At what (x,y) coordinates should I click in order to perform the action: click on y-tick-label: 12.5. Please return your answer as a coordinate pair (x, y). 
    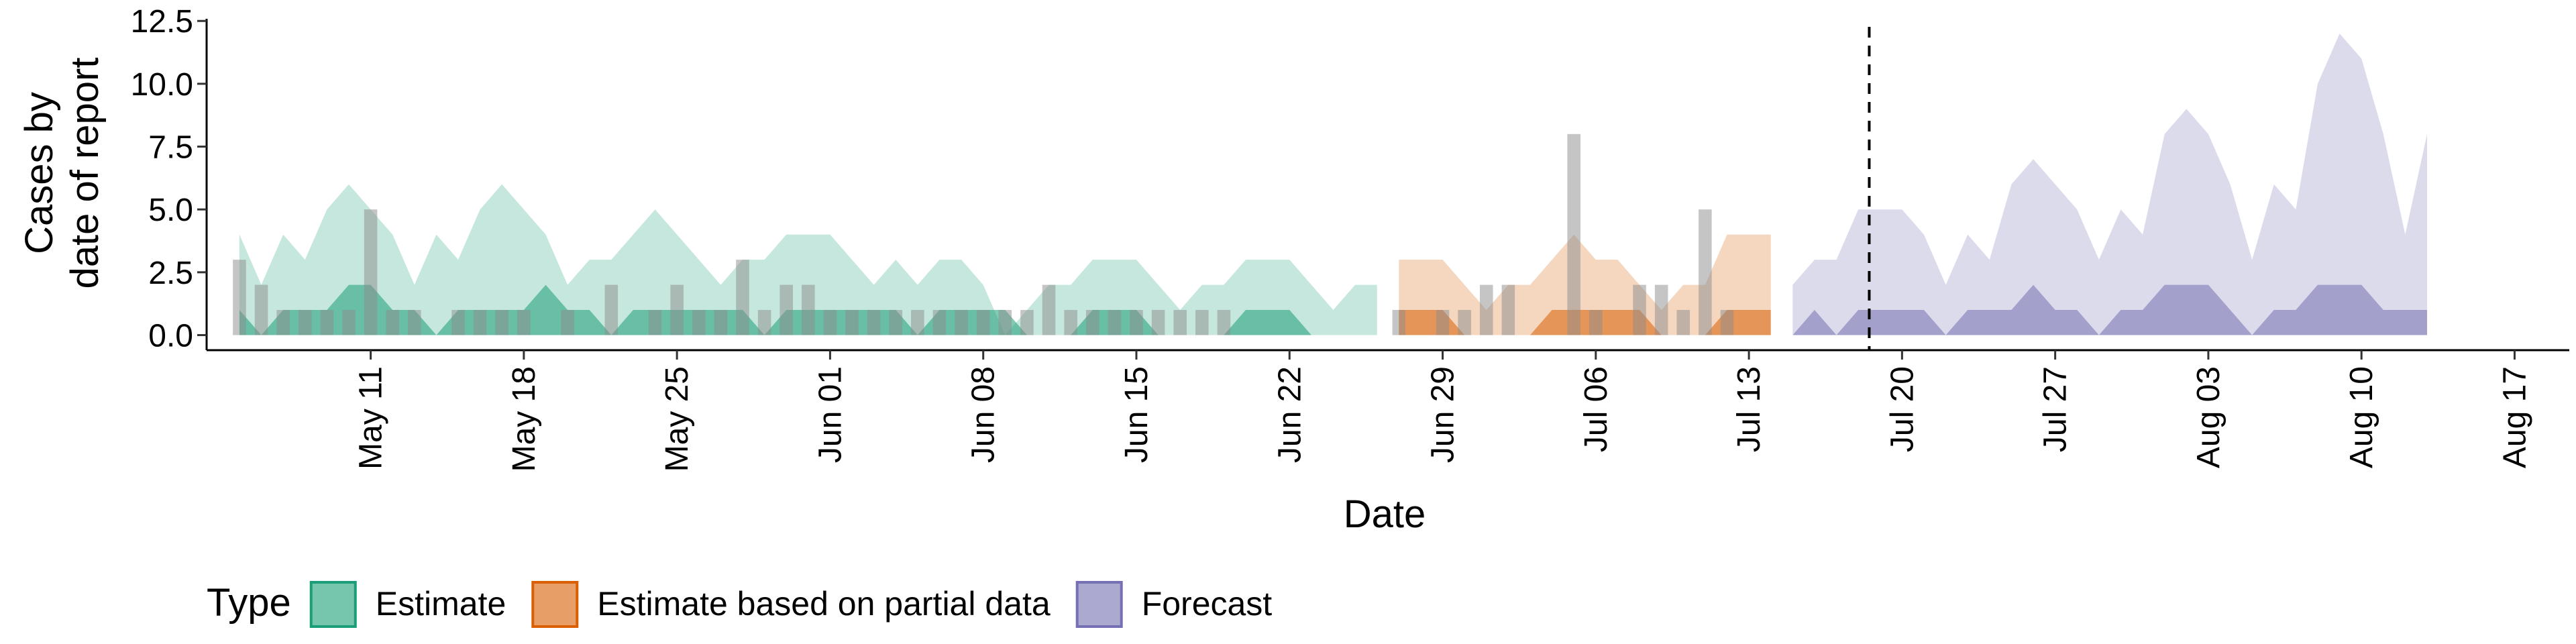
    Looking at the image, I should click on (162, 22).